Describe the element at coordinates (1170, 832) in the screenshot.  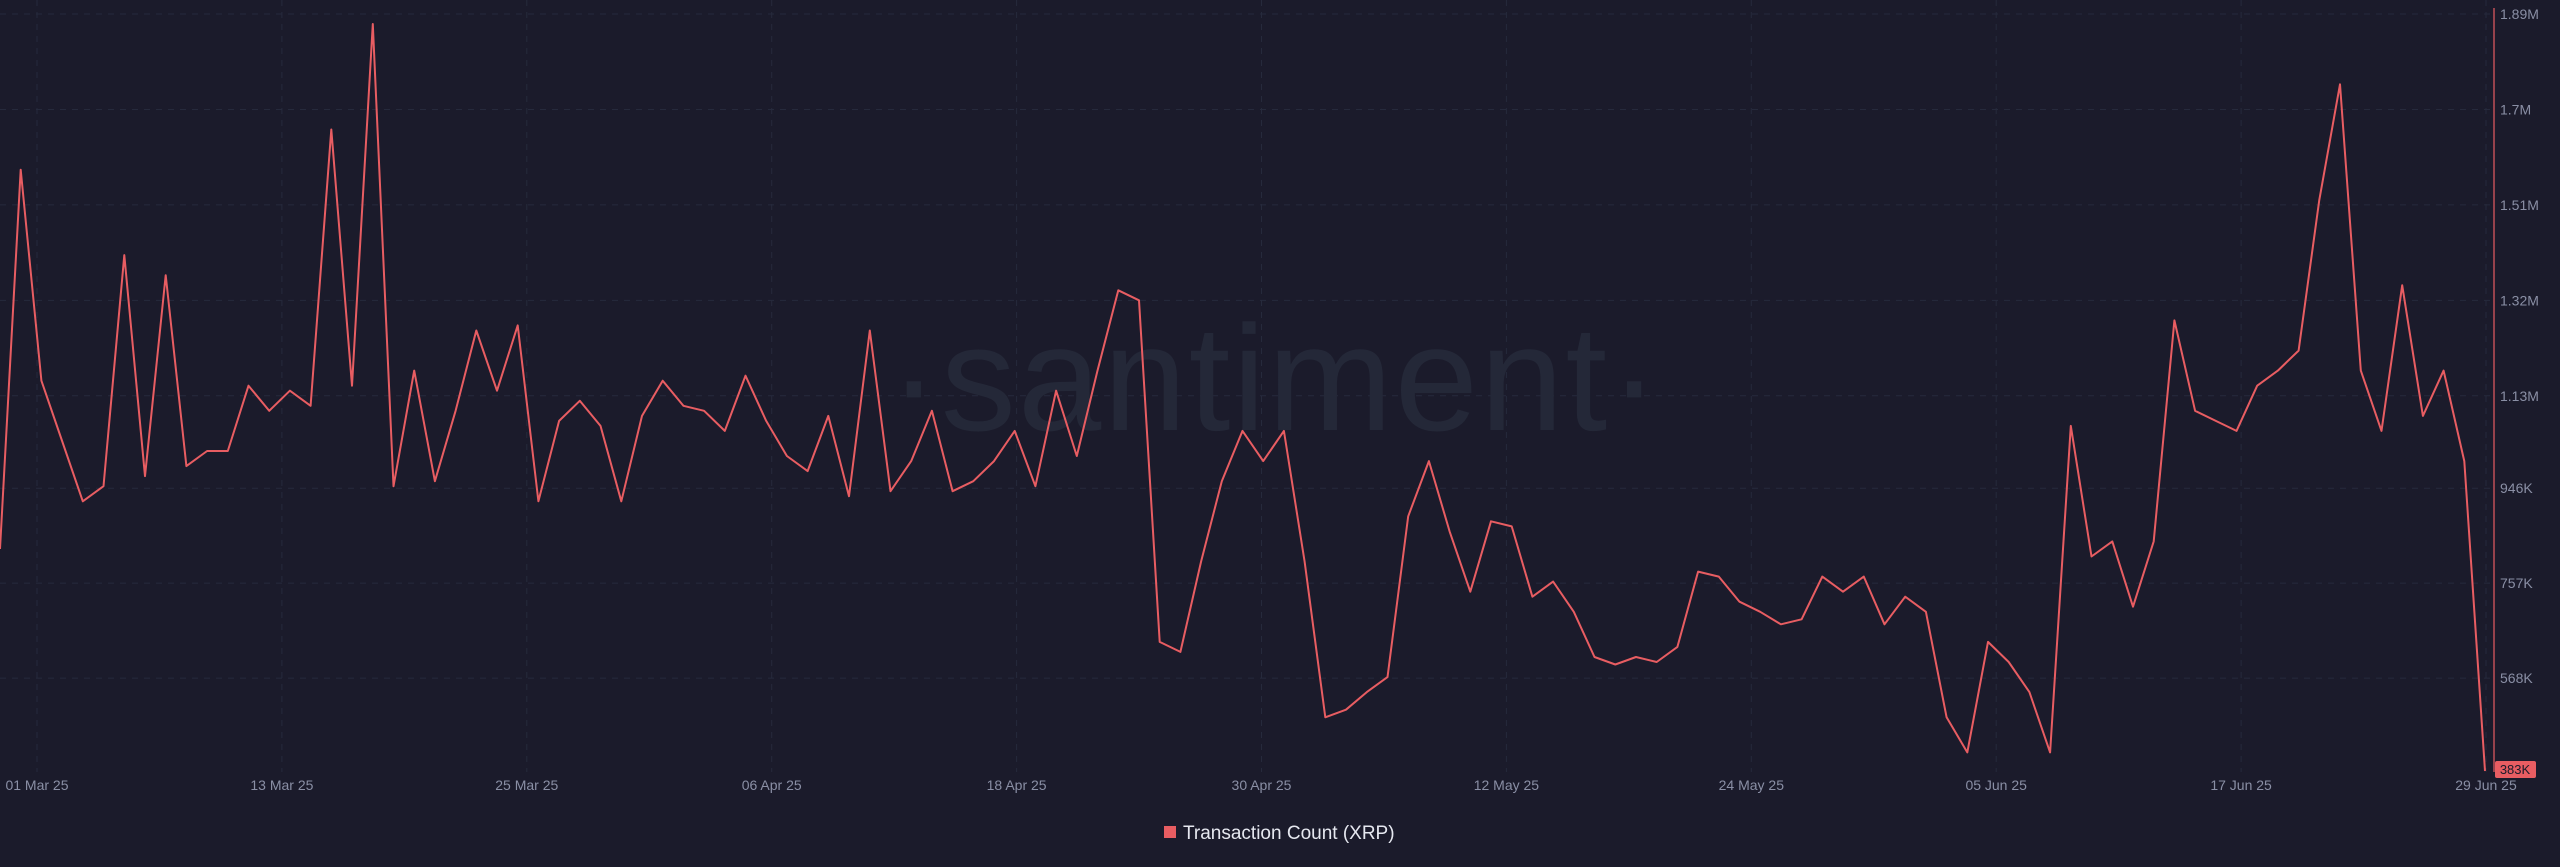
I see `legend-swatch` at that location.